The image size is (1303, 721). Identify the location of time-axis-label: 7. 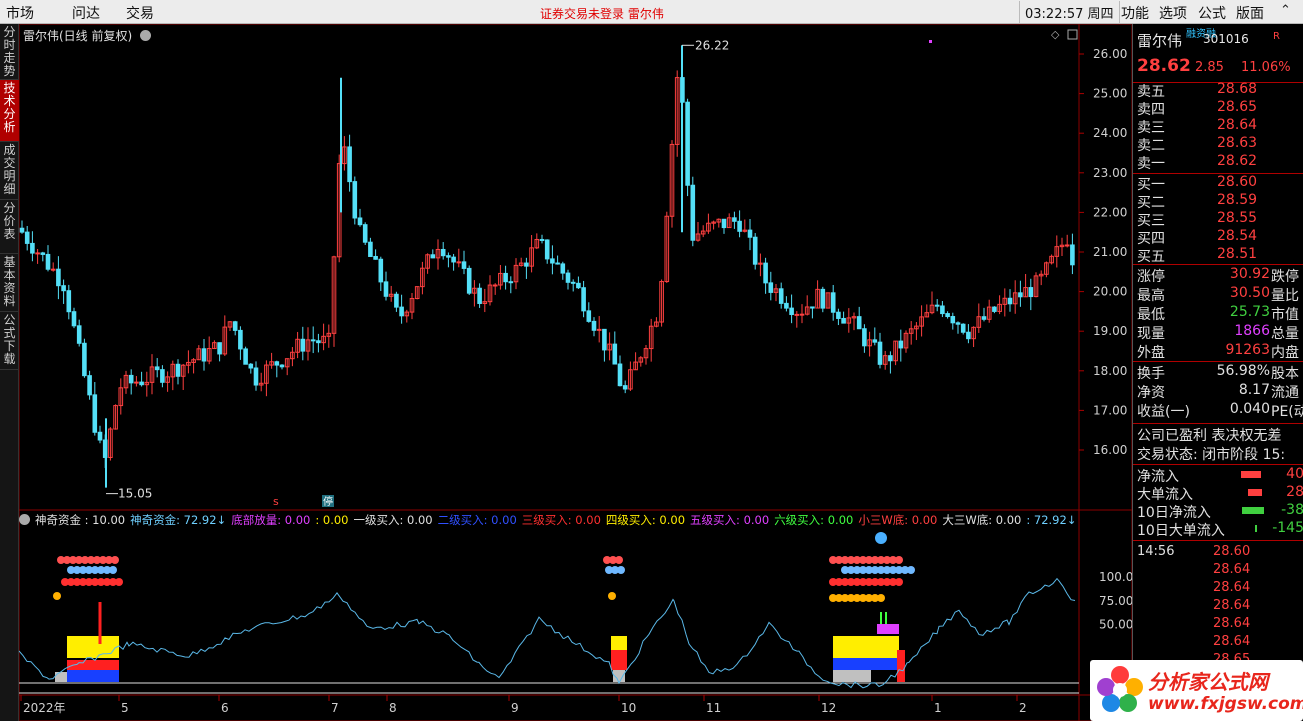
(335, 708).